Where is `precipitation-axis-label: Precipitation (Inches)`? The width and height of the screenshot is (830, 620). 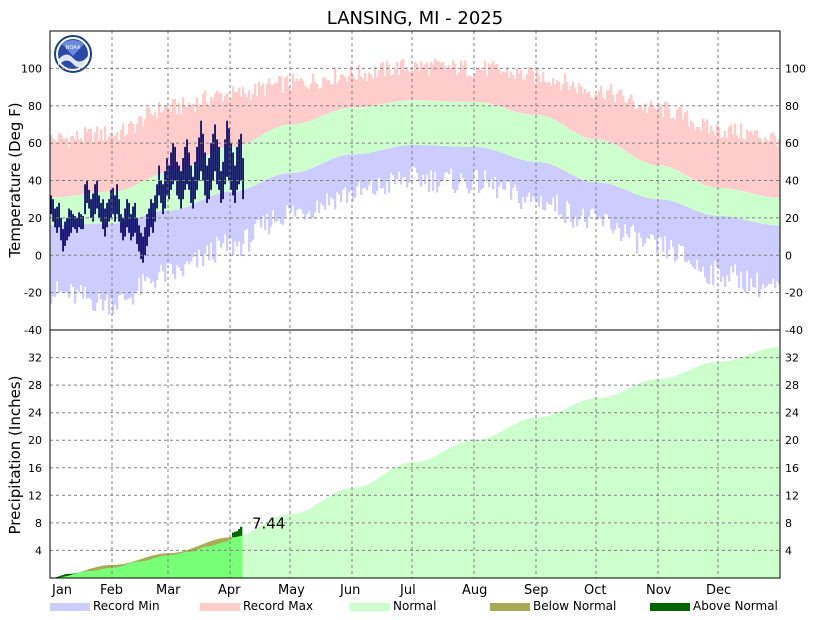 precipitation-axis-label: Precipitation (Inches) is located at coordinates (15, 455).